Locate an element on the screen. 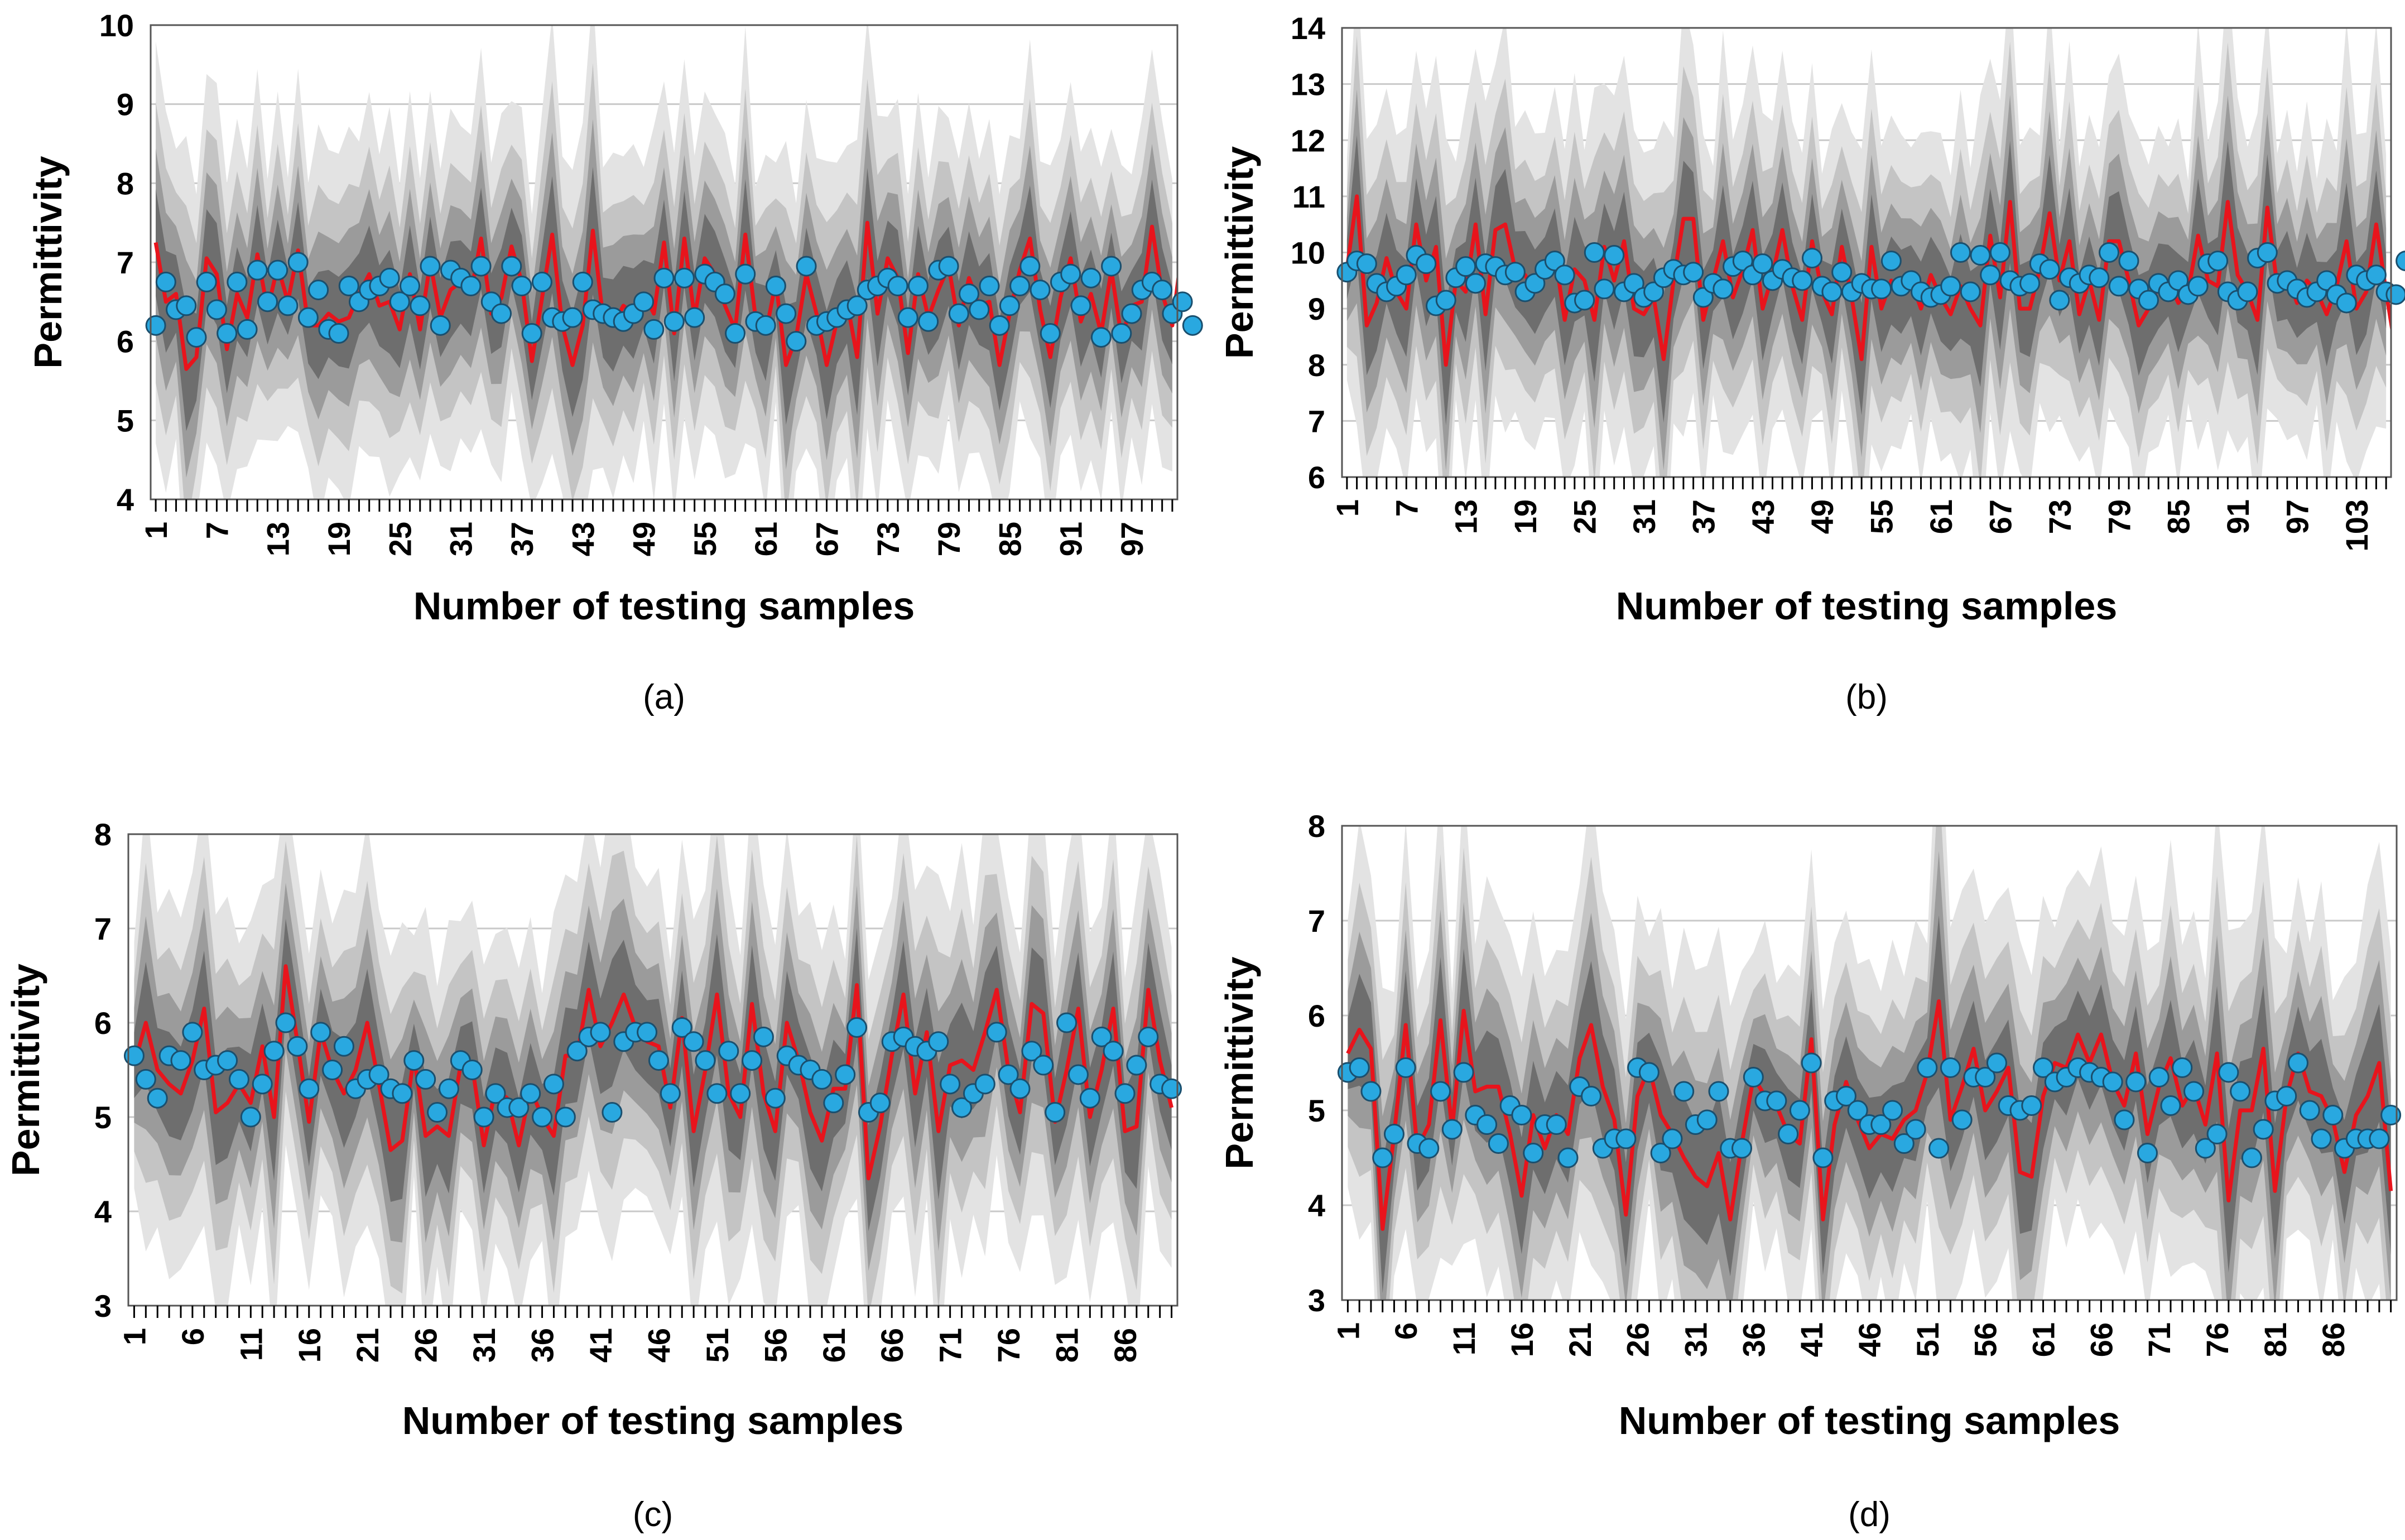 This screenshot has height=1540, width=2405. y-tick-label: 10 is located at coordinates (1308, 253).